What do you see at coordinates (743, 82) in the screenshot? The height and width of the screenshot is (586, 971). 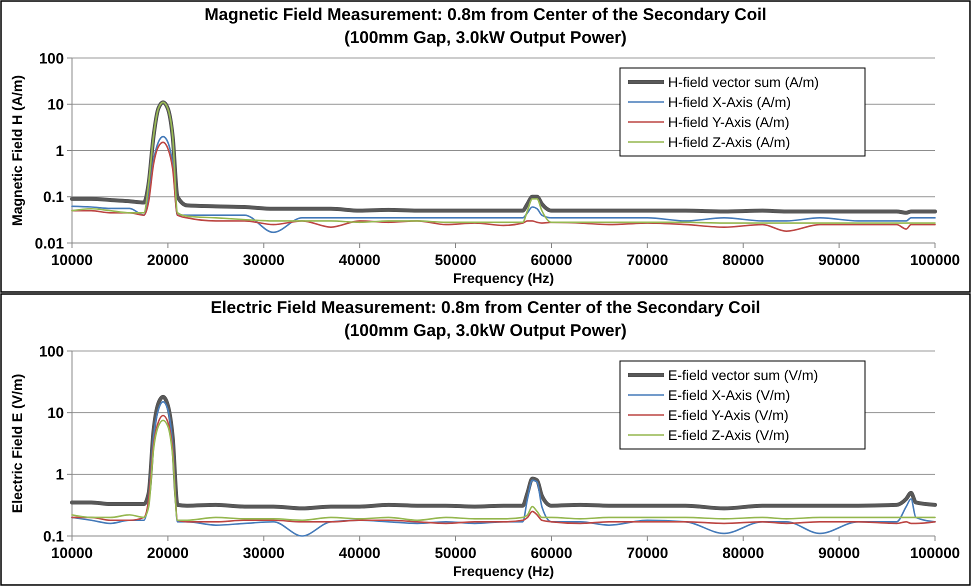 I see `legend-label: H-field vector sum (A/m)` at bounding box center [743, 82].